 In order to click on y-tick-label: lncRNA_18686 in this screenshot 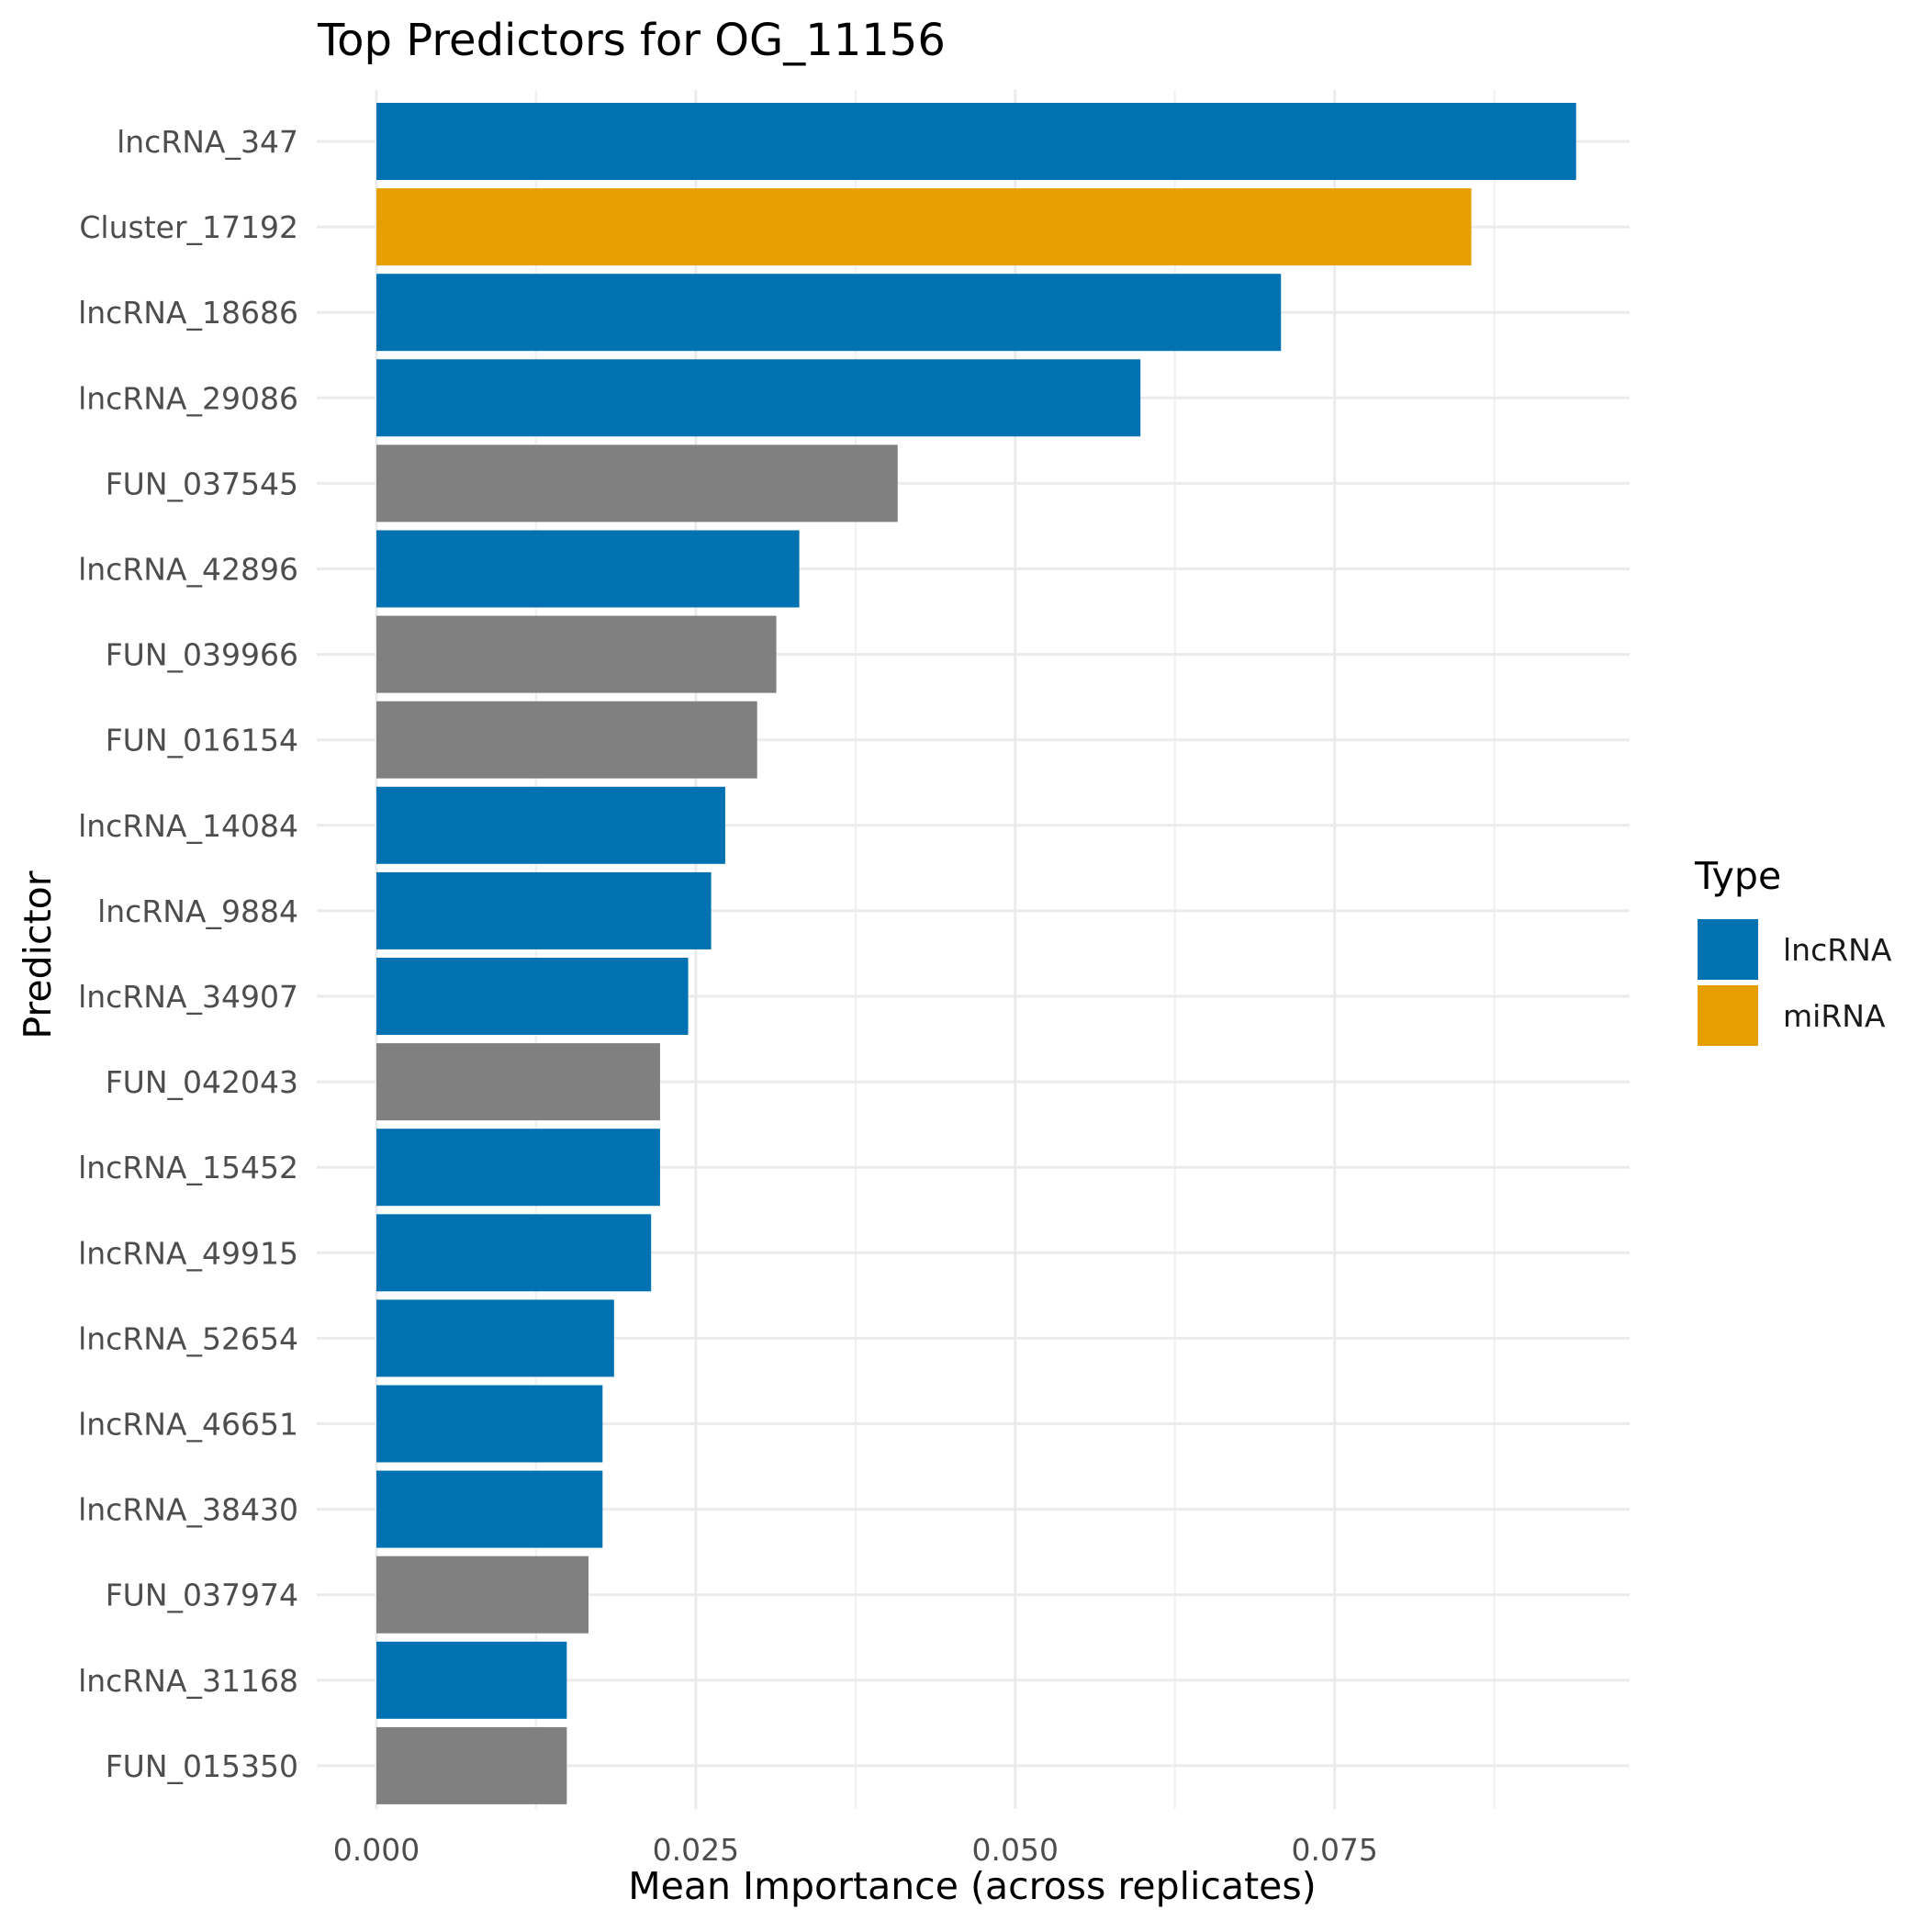, I will do `click(188, 313)`.